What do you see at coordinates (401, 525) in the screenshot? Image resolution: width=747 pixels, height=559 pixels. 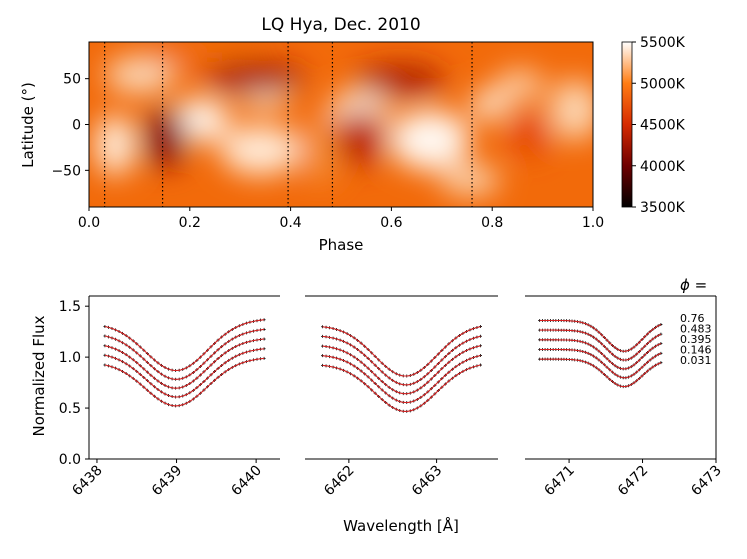 I see `spectra-xlabel: Wavelength [Å]` at bounding box center [401, 525].